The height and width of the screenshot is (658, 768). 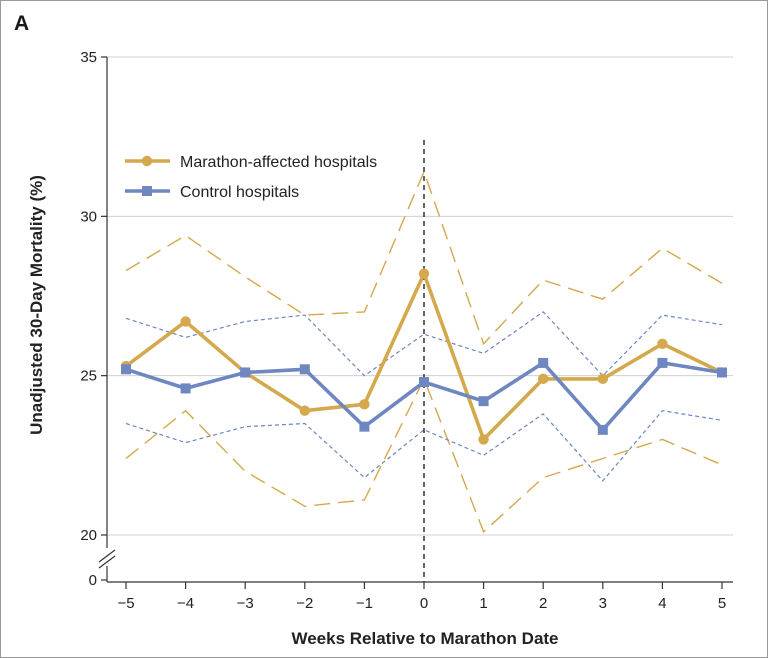 What do you see at coordinates (88, 57) in the screenshot?
I see `y-tick-label: 35` at bounding box center [88, 57].